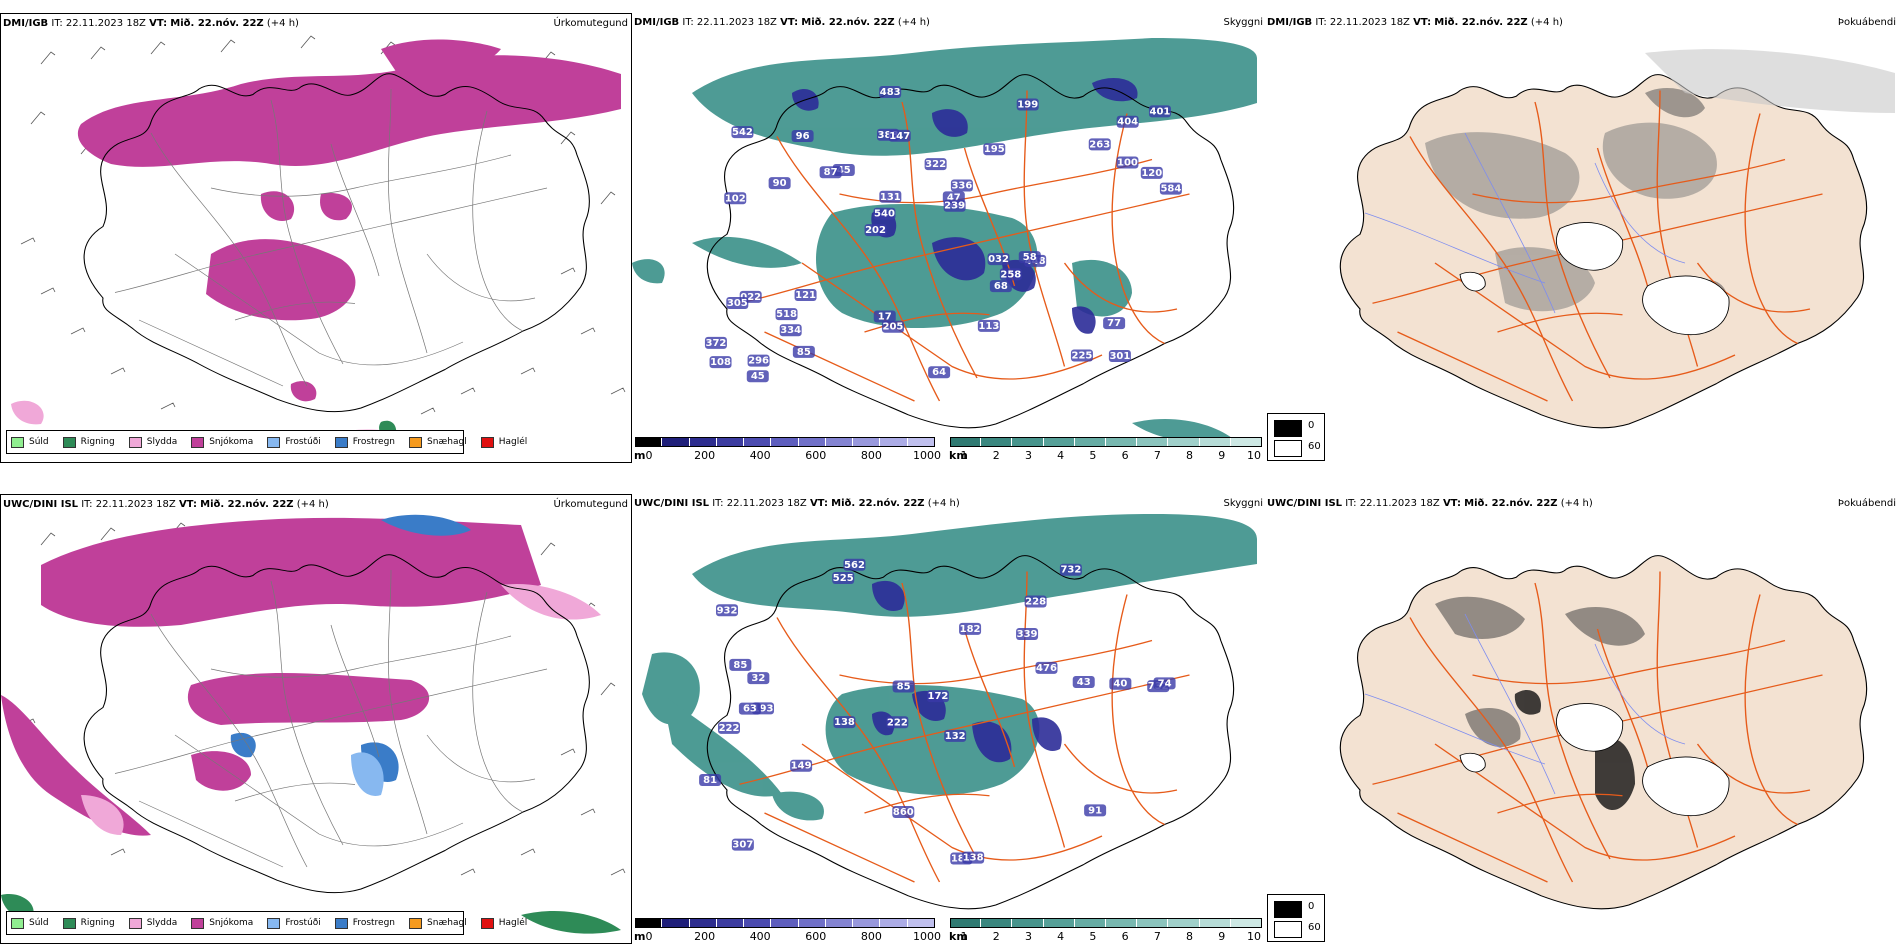 The height and width of the screenshot is (950, 1900). I want to click on visibility-value: 225, so click(1081, 356).